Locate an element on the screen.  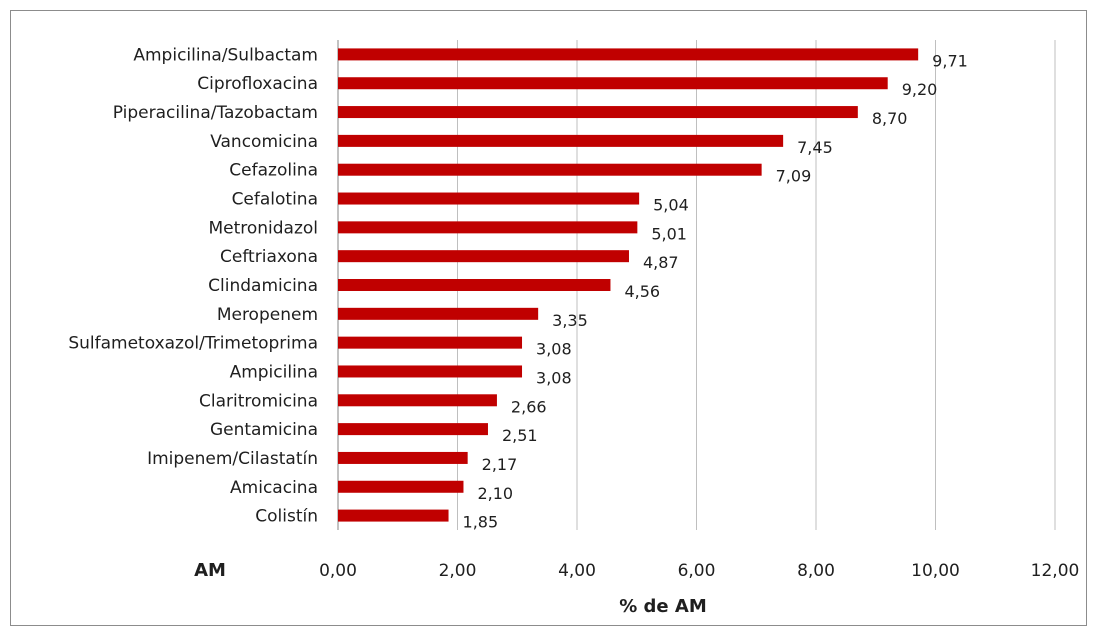
x-tick-labels: 0,00 2,00 4,00 6,00 8,00 10,00 12,00 is located at coordinates (699, 571).